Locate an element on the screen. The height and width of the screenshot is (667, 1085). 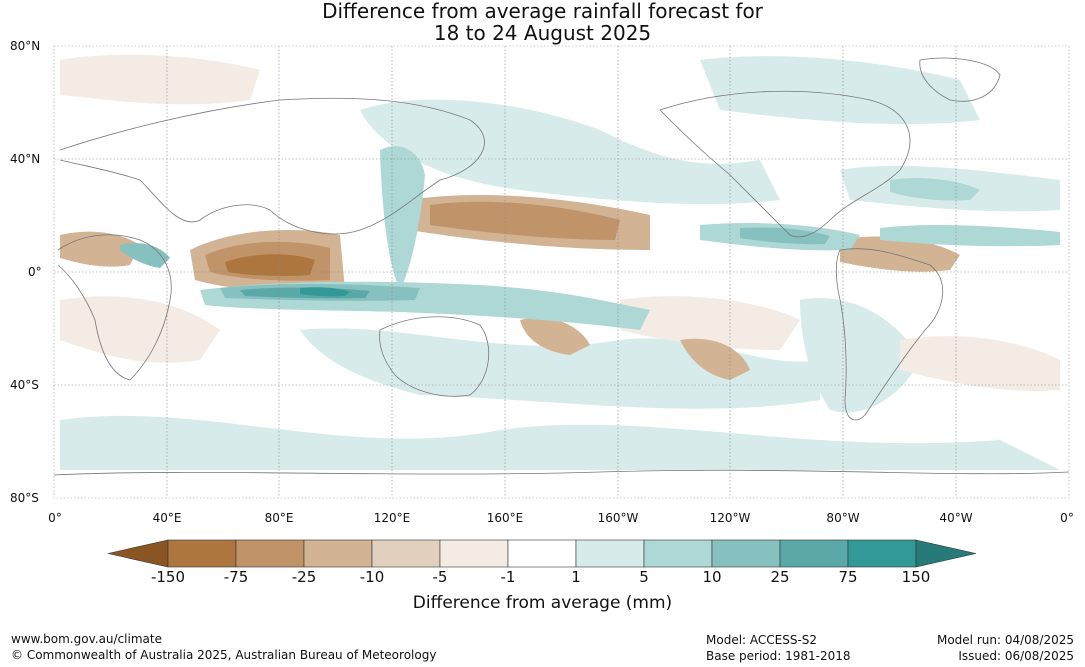
colorbar-tick: 5 is located at coordinates (644, 577).